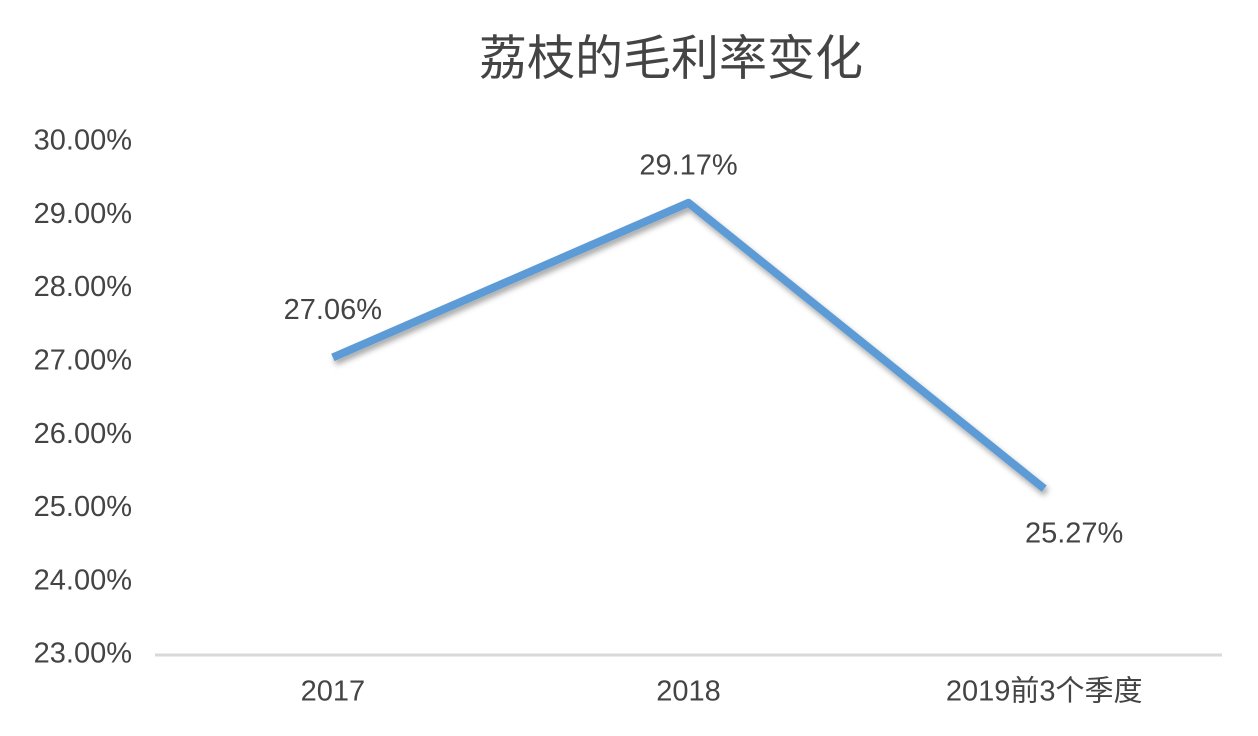 This screenshot has width=1258, height=736. Describe the element at coordinates (83, 434) in the screenshot. I see `y-tick-label: 26.00%` at that location.